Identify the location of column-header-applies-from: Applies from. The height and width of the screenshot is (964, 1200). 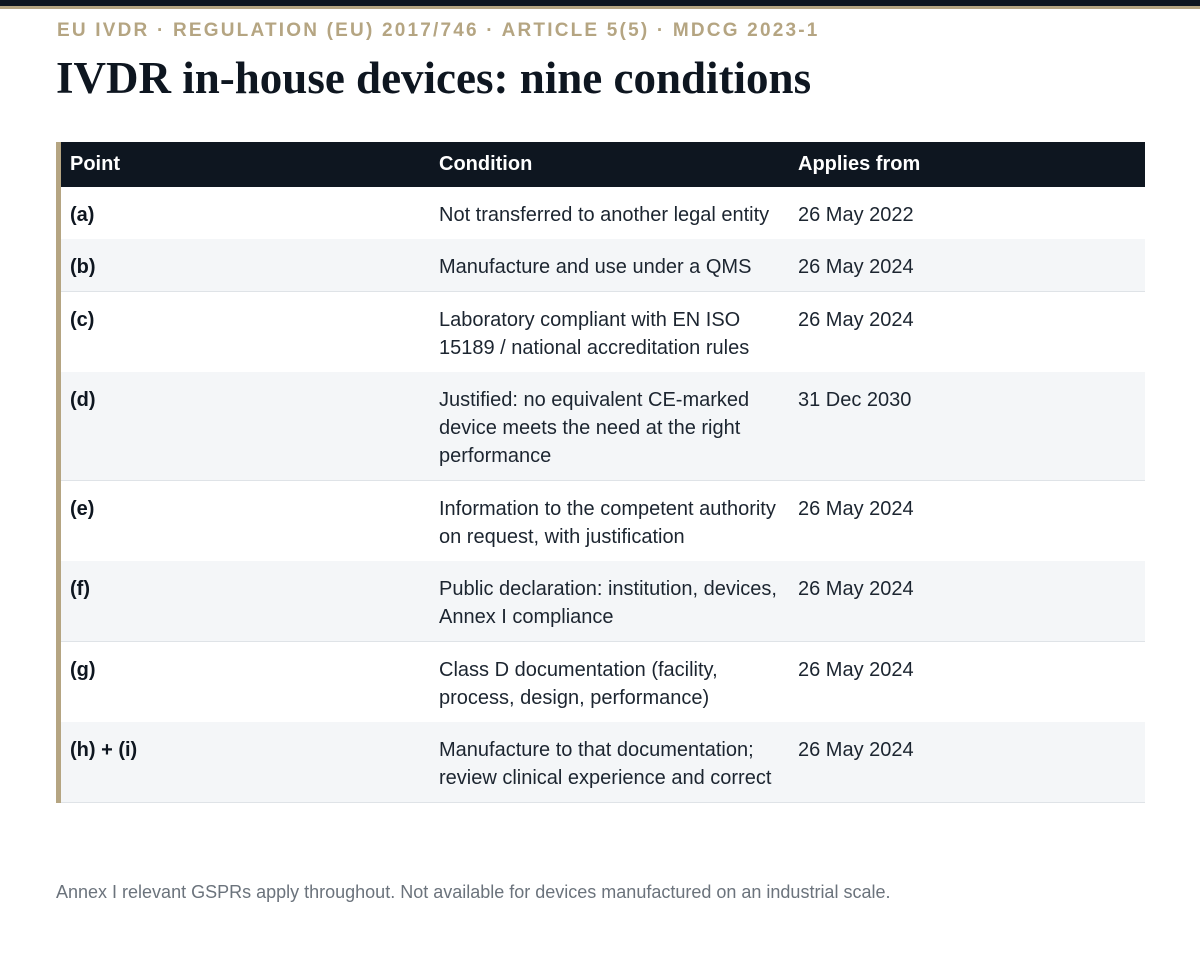
(967, 164).